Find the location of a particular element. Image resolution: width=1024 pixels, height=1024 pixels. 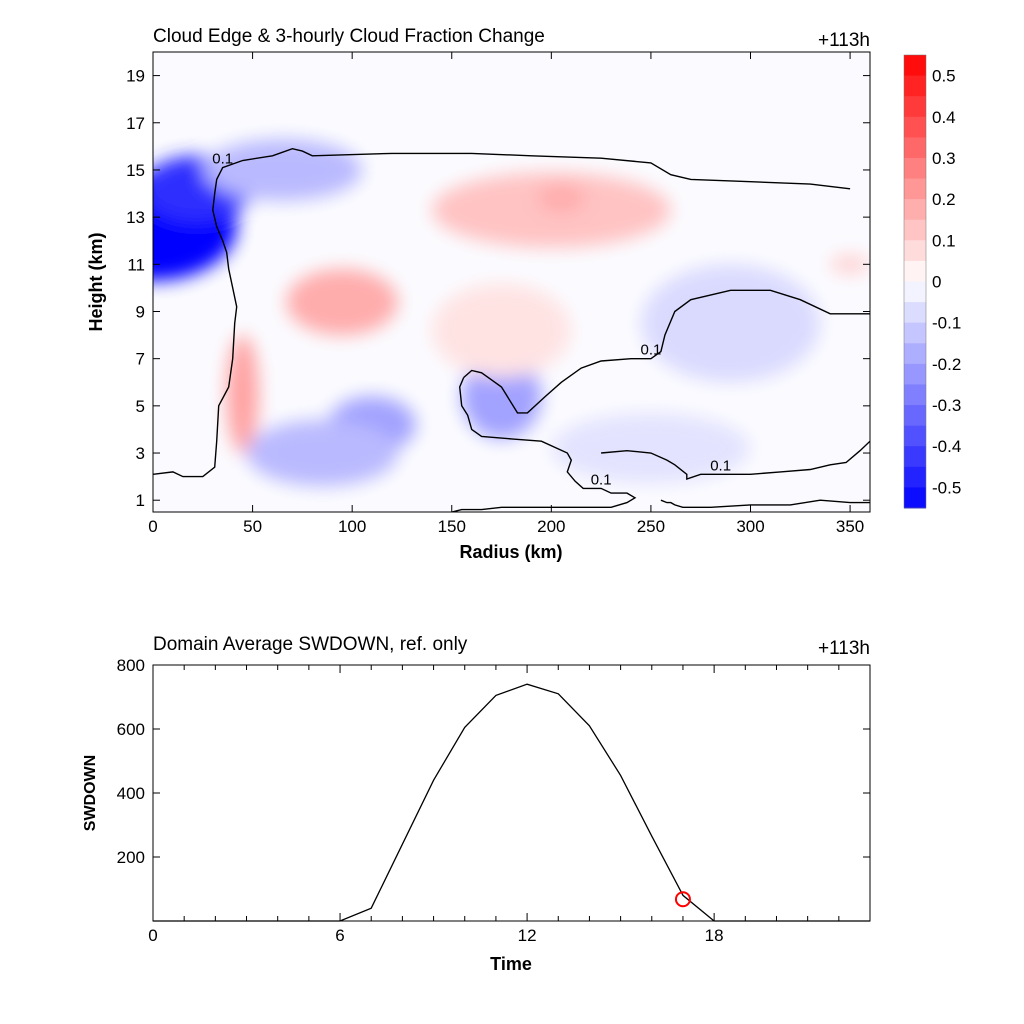

y-tick-label: 19 is located at coordinates (135, 76).